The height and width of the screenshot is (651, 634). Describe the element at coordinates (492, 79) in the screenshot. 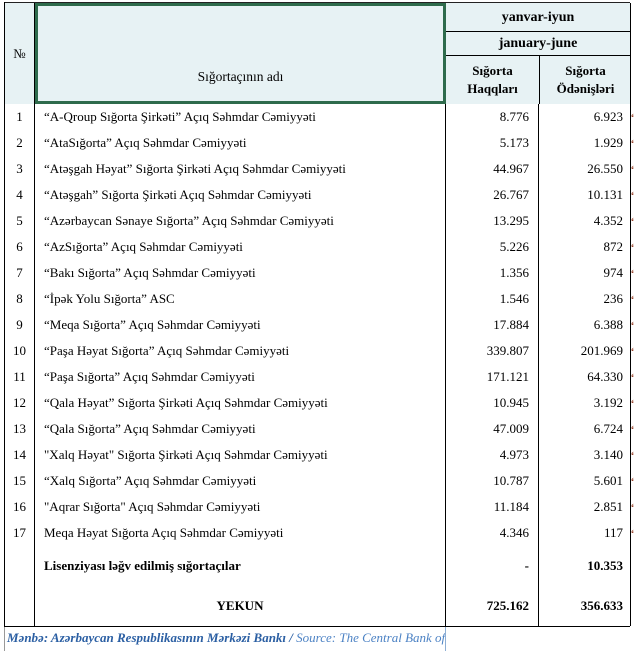

I see `column-header-premiums: Sığorta Haqqları` at that location.